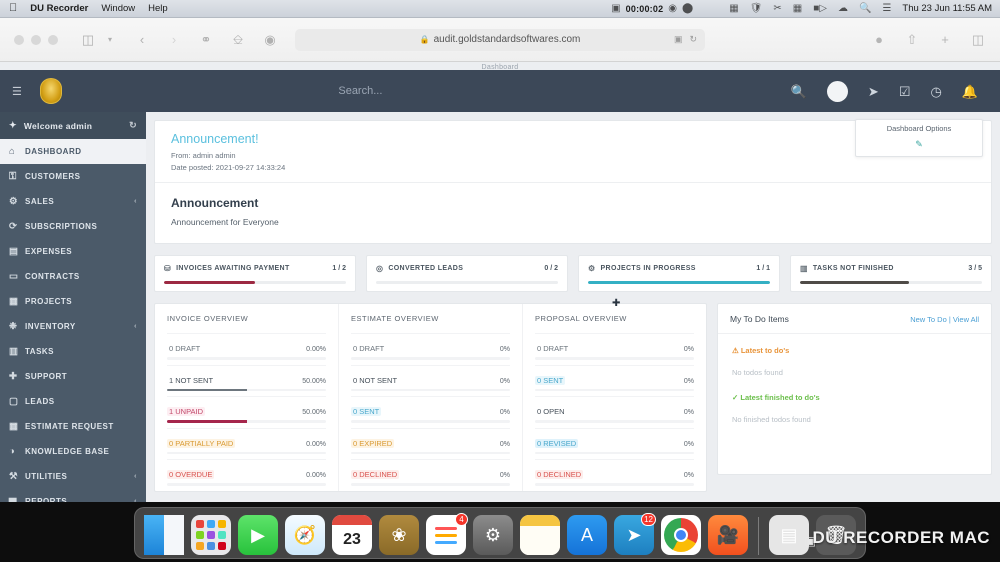  I want to click on sidebar-item-leads: ▢ LEADS, so click(73, 401).